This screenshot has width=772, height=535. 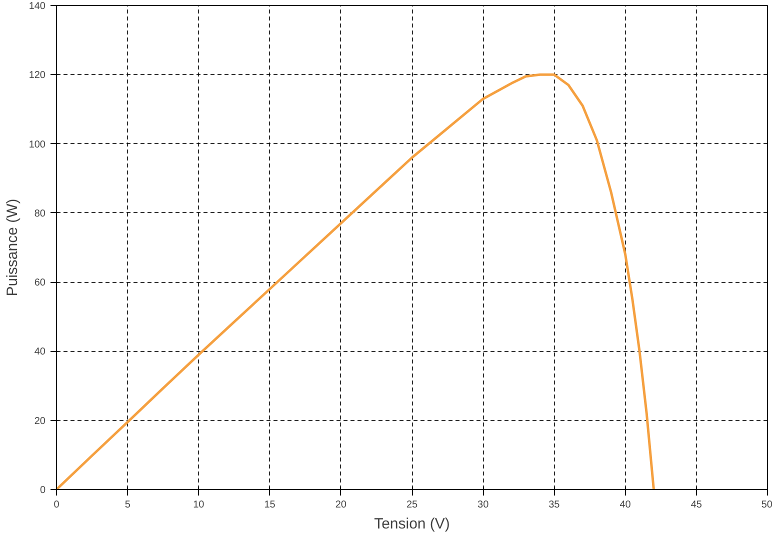 What do you see at coordinates (57, 505) in the screenshot?
I see `x-tick-label: 0` at bounding box center [57, 505].